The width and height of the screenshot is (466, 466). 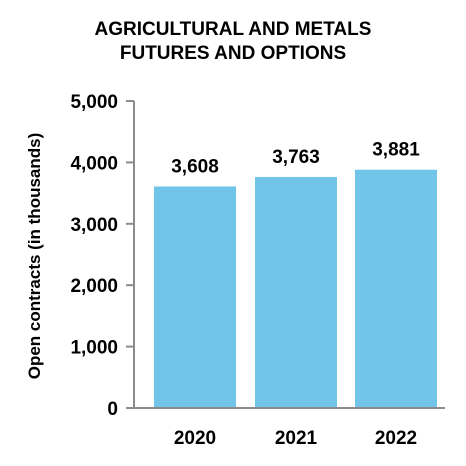 I want to click on y-axis-title: Open contracts (in thousands), so click(x=34, y=256).